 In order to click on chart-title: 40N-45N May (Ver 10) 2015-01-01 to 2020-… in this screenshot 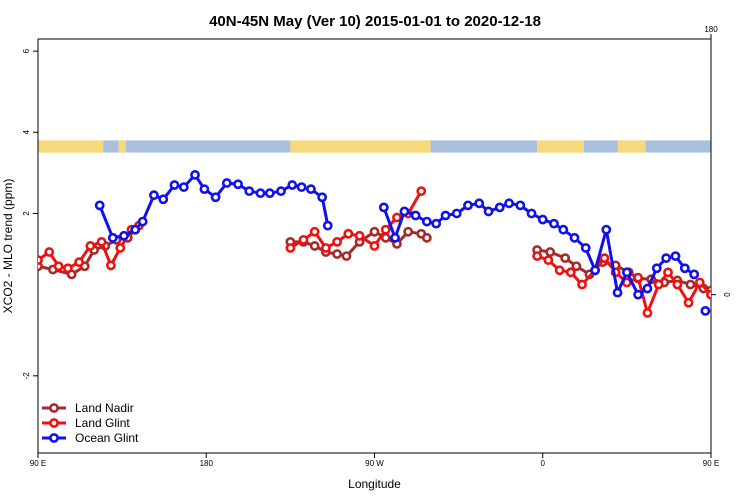, I will do `click(375, 21)`.